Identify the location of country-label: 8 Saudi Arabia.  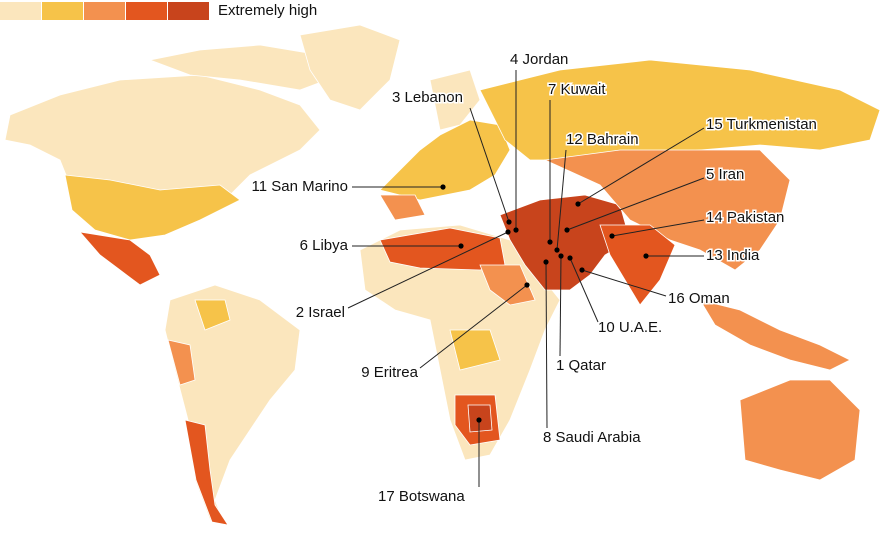
(592, 437).